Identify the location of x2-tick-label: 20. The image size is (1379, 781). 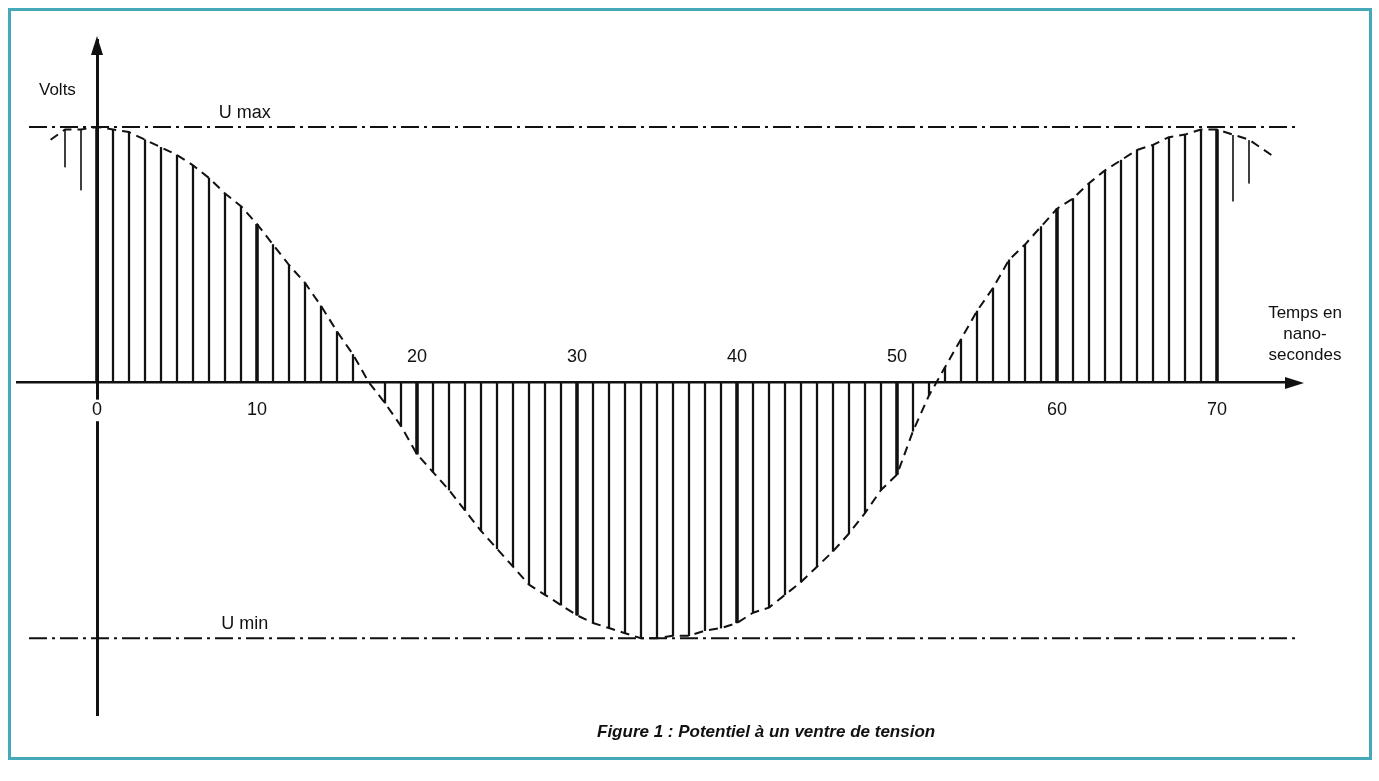
(417, 355).